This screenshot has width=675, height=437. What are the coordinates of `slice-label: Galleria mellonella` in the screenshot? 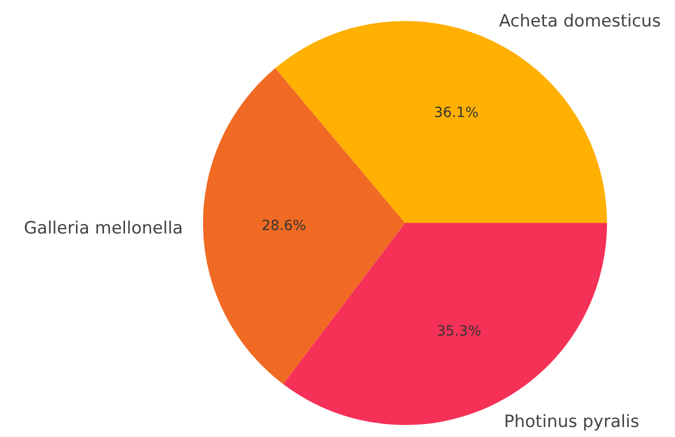 It's located at (103, 228).